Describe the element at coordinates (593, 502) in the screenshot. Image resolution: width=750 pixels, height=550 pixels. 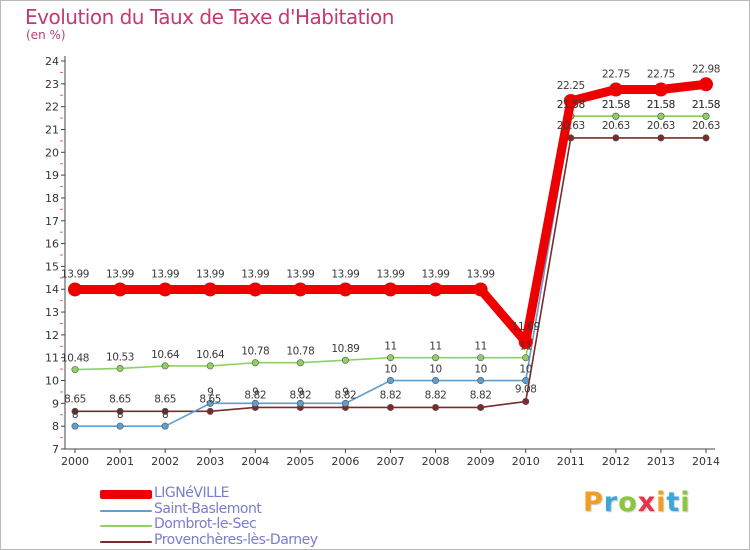
I see `logo-letter: P` at that location.